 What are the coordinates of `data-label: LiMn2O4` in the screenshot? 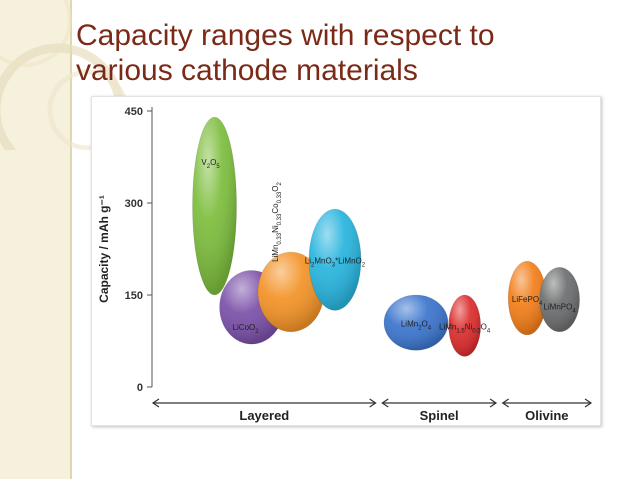 It's located at (416, 326).